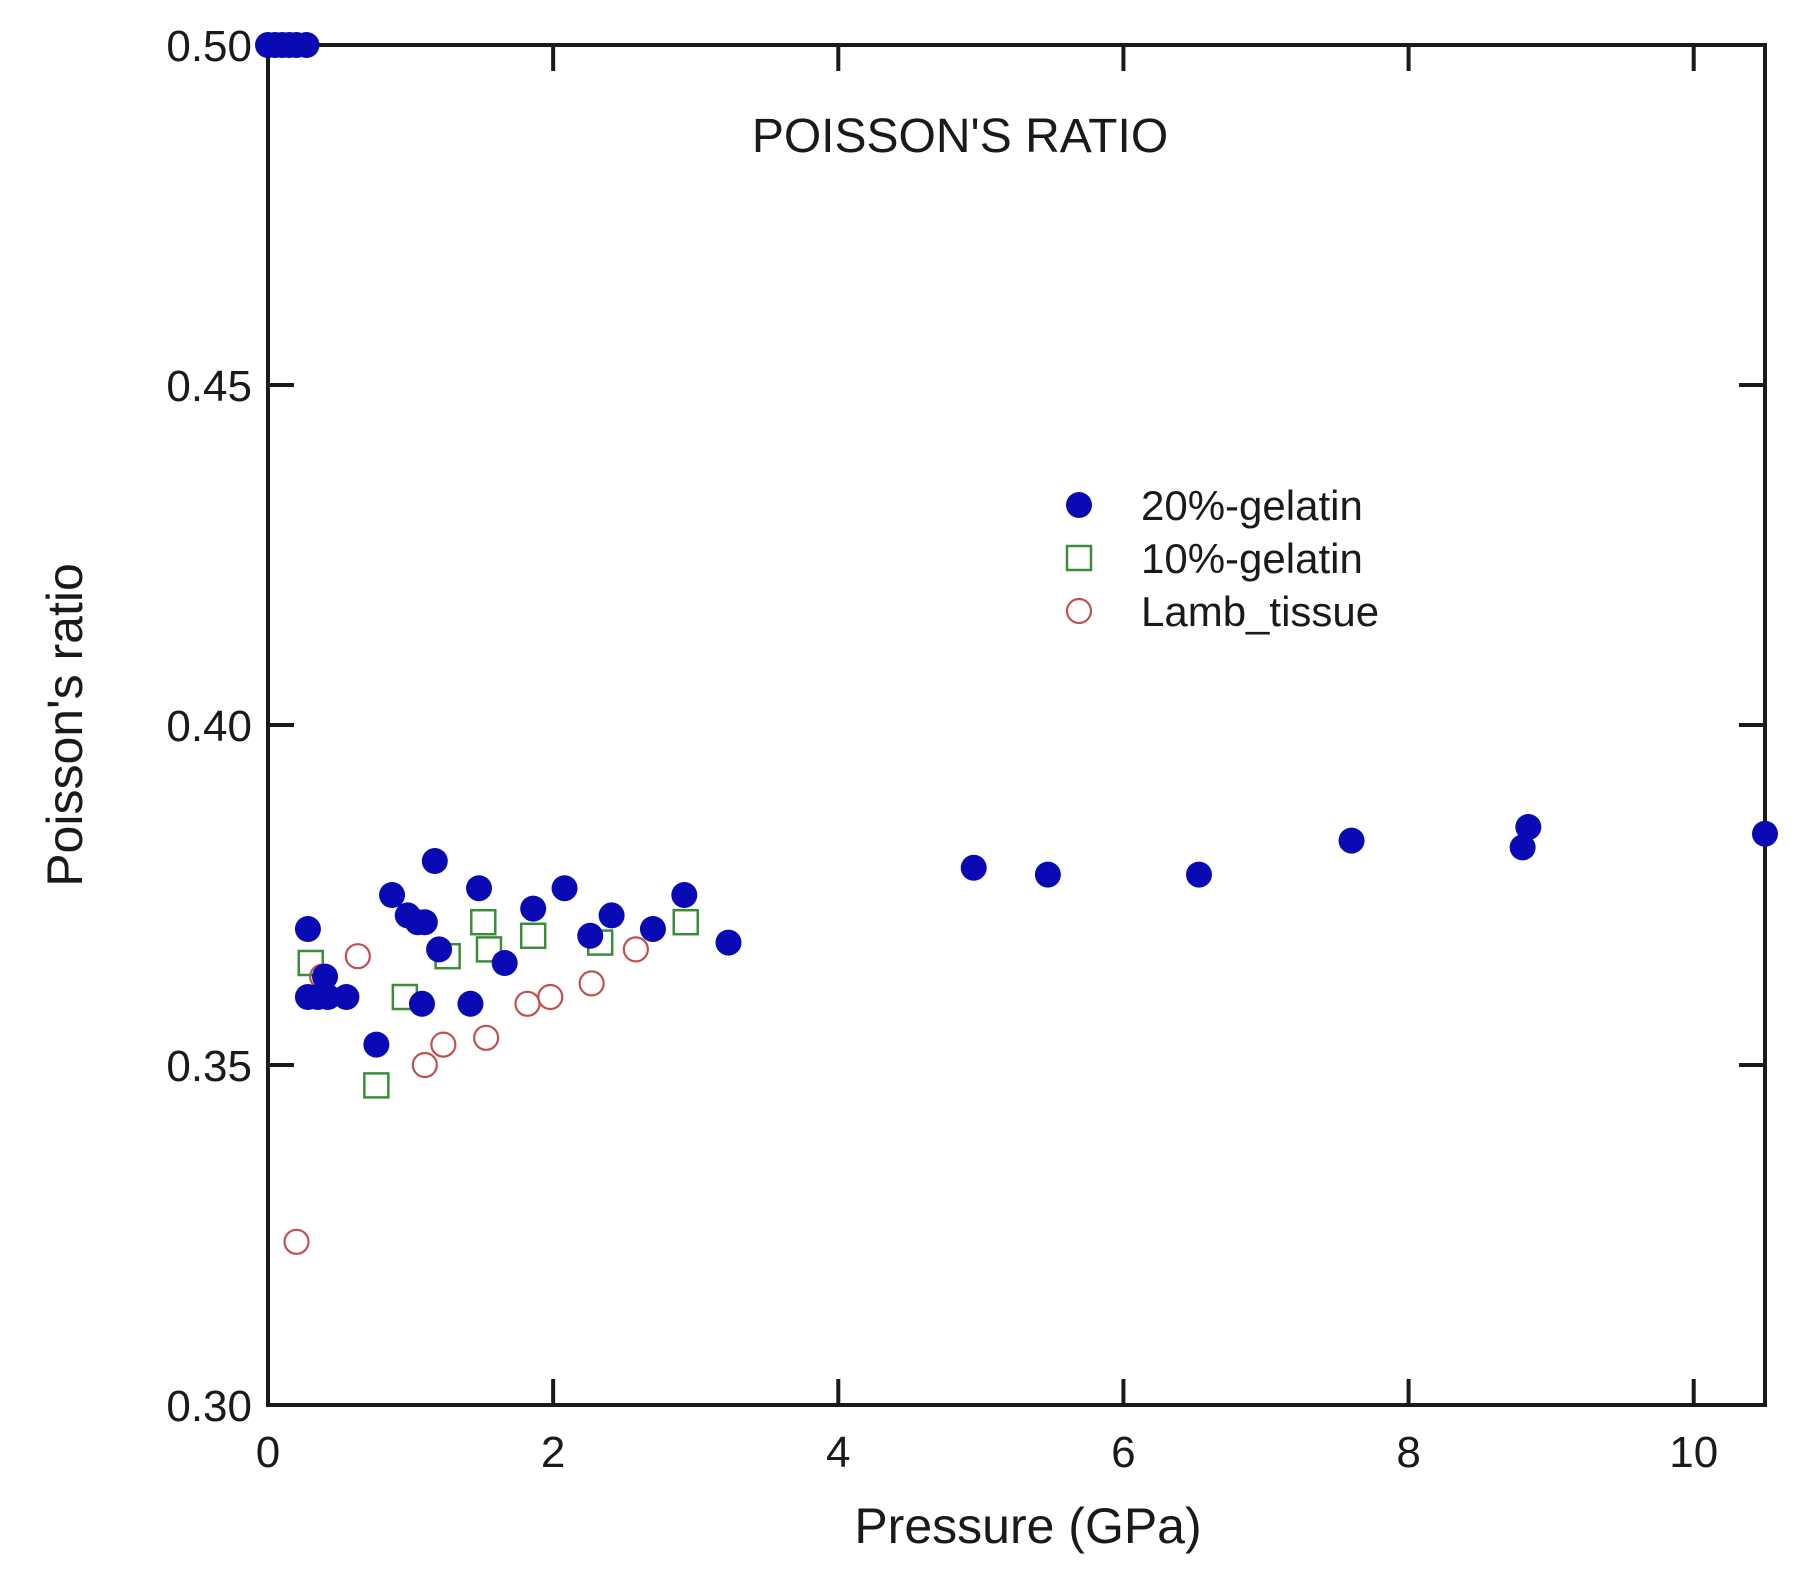  I want to click on legend-label: Lamb_tissue, so click(1260, 611).